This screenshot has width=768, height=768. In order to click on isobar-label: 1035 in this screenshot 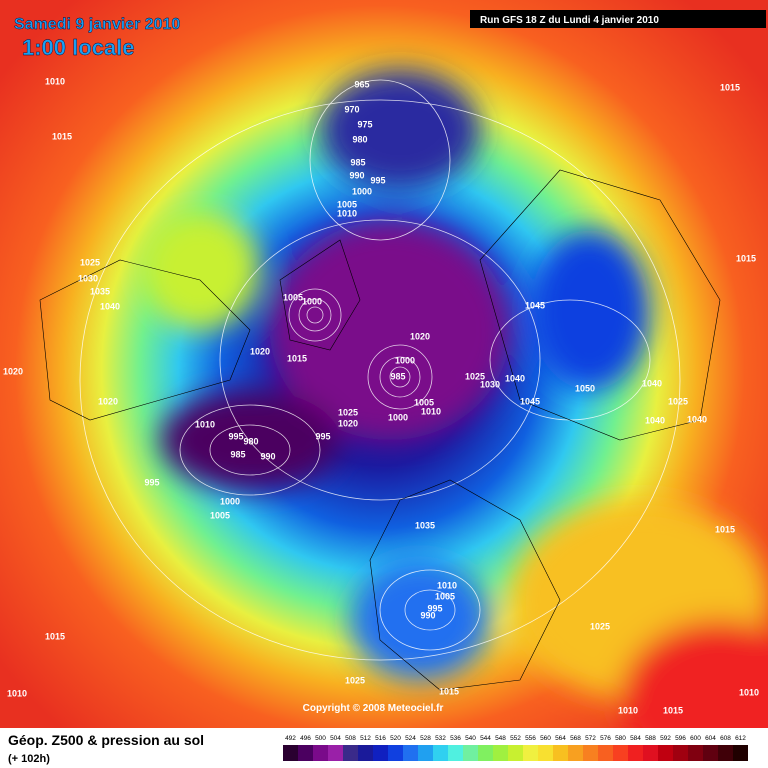, I will do `click(100, 291)`.